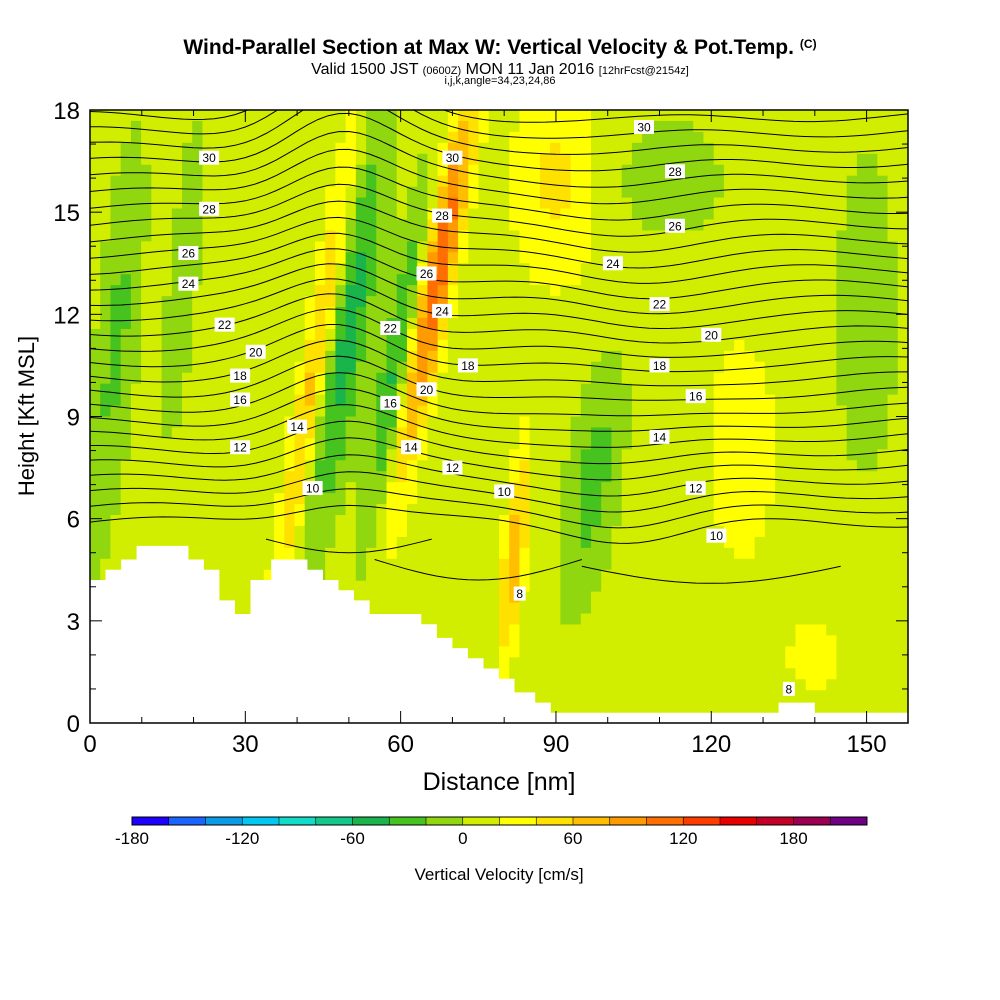  What do you see at coordinates (499, 475) in the screenshot?
I see `theta-line` at bounding box center [499, 475].